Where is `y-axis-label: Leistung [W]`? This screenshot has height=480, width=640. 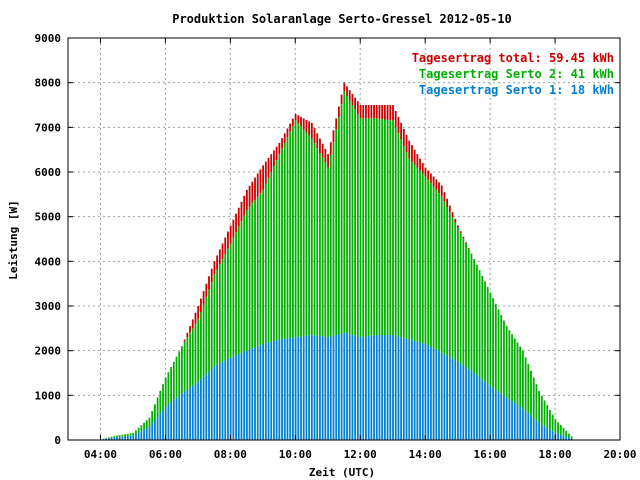
y-axis-label: Leistung [W] is located at coordinates (13, 239).